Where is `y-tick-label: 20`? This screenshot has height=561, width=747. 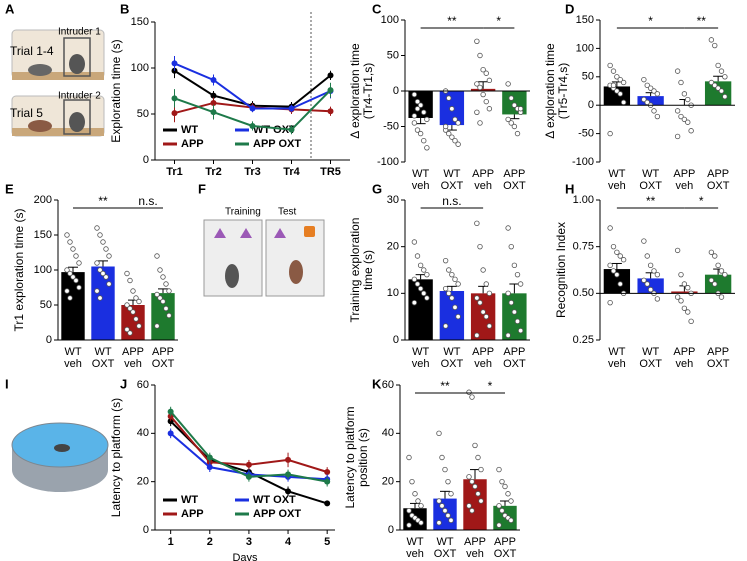 y-tick-label: 20 is located at coordinates (388, 482).